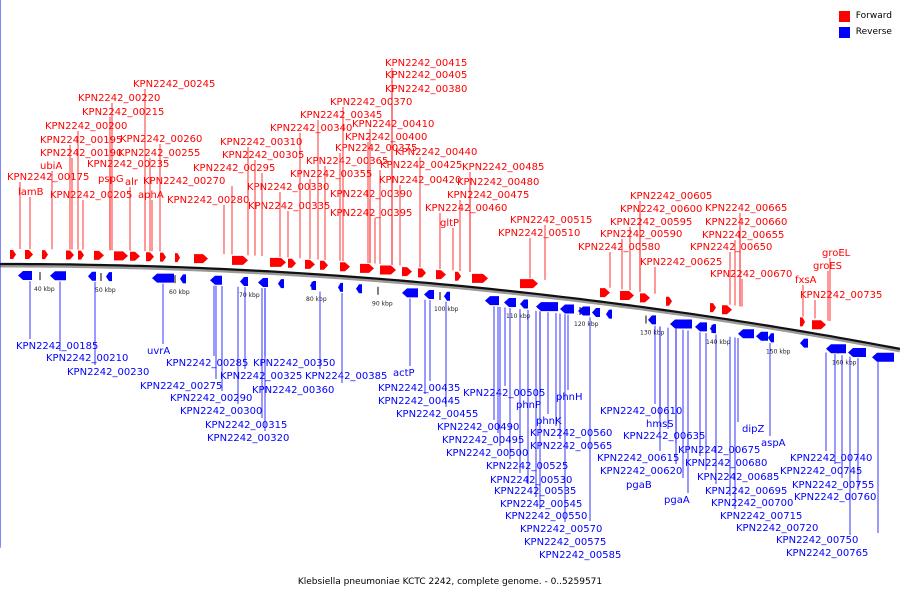 The image size is (900, 600). I want to click on forward-gene-label: KPN2242_00375, so click(376, 148).